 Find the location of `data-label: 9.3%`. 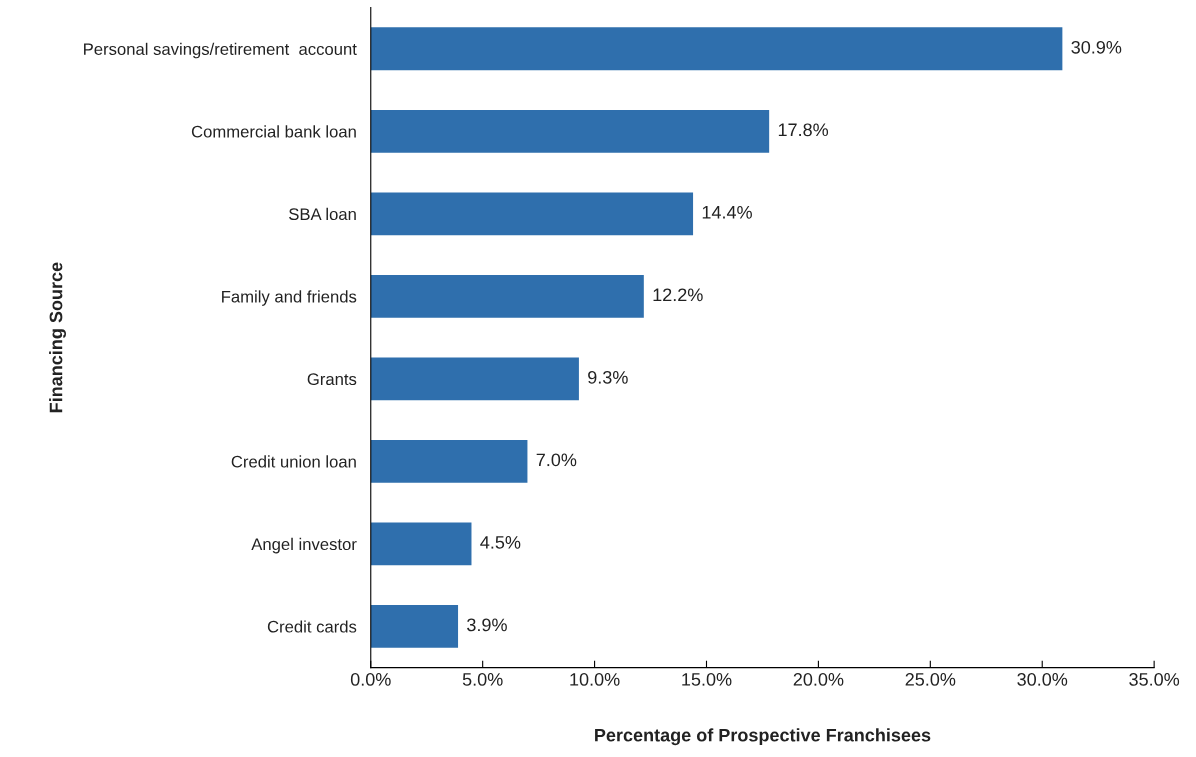

data-label: 9.3% is located at coordinates (608, 377).